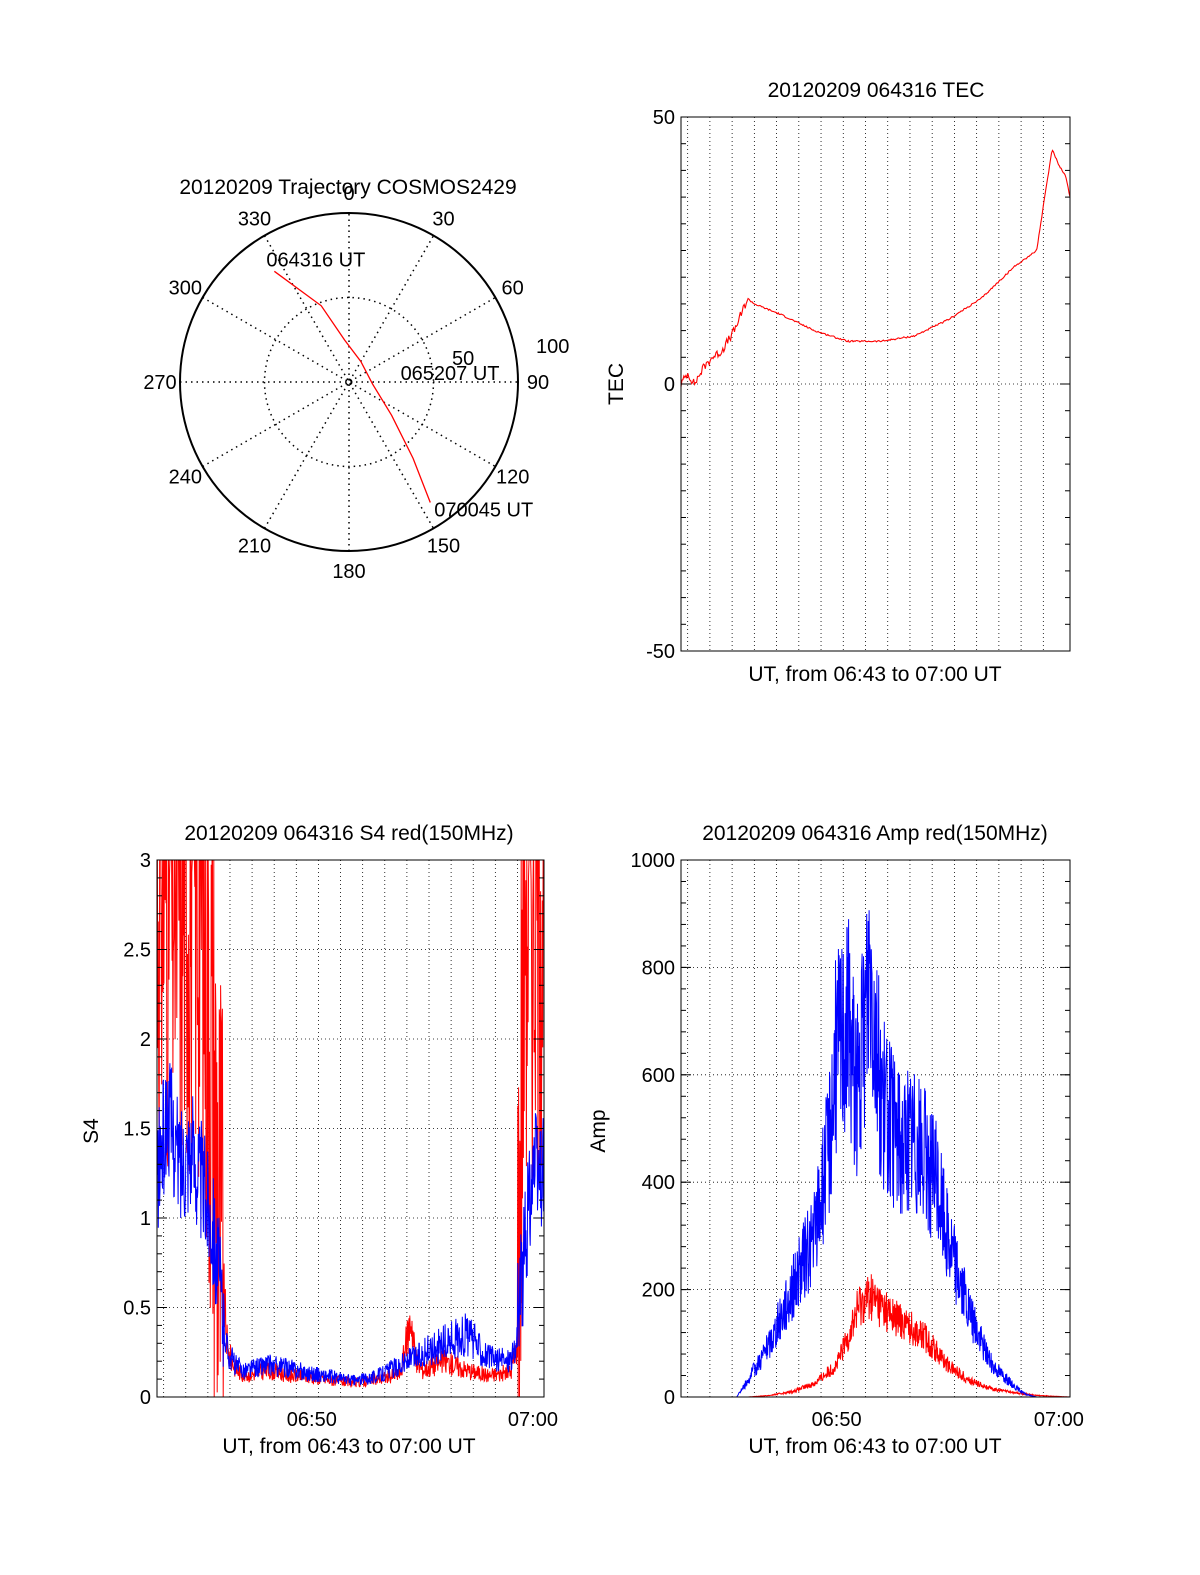 Image resolution: width=1200 pixels, height=1575 pixels. What do you see at coordinates (837, 1420) in the screenshot?
I see `amp-xtick-label: 06:50` at bounding box center [837, 1420].